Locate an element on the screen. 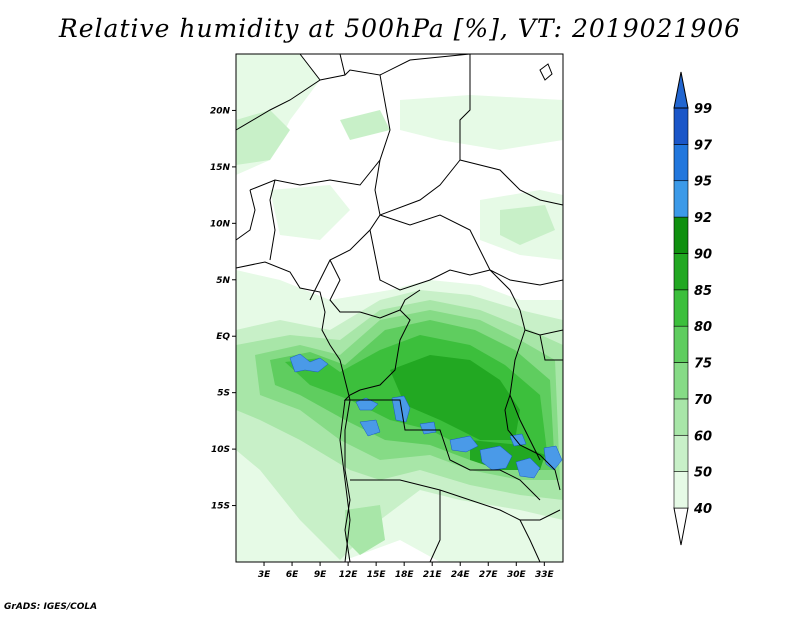  colorbar-level-label: 95 is located at coordinates (703, 182).